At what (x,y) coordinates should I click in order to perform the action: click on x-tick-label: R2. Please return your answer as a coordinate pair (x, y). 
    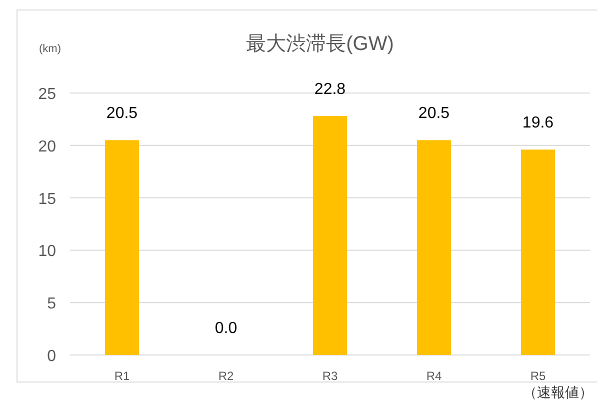
    Looking at the image, I should click on (226, 376).